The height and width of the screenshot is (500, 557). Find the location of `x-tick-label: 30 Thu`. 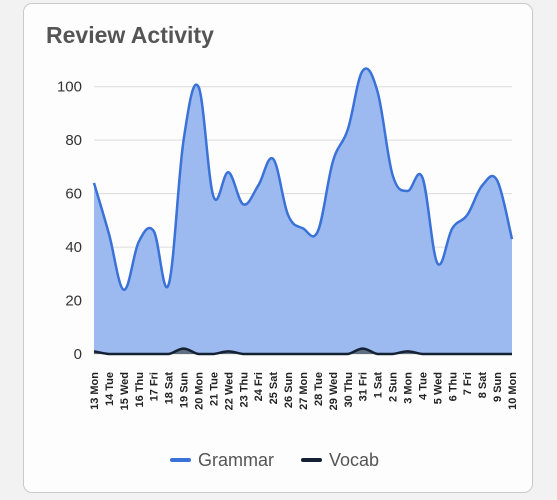

x-tick-label: 30 Thu is located at coordinates (349, 389).